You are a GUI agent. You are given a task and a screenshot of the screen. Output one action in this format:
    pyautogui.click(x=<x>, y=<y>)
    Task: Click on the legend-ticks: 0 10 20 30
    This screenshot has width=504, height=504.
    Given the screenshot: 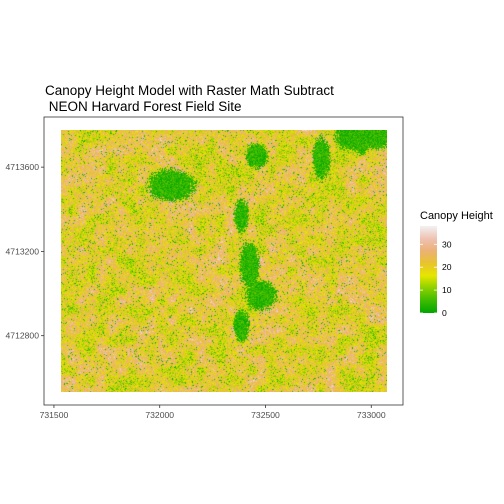 What is the action you would take?
    pyautogui.click(x=436, y=278)
    